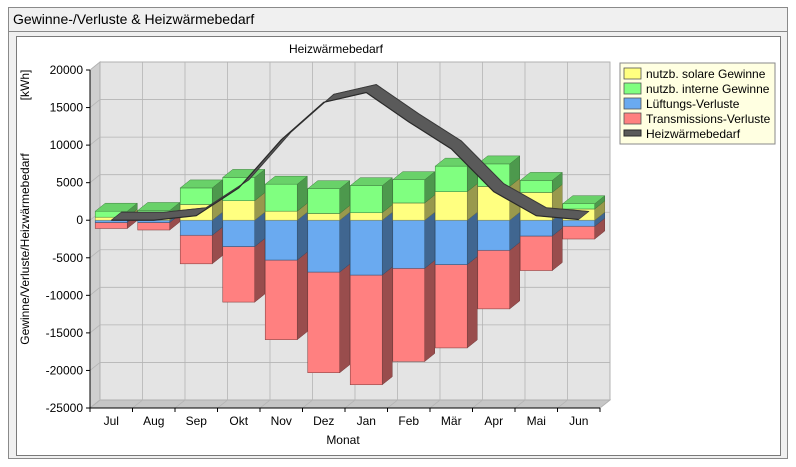 The height and width of the screenshot is (467, 796). What do you see at coordinates (343, 440) in the screenshot?
I see `x-axis-label: Monat` at bounding box center [343, 440].